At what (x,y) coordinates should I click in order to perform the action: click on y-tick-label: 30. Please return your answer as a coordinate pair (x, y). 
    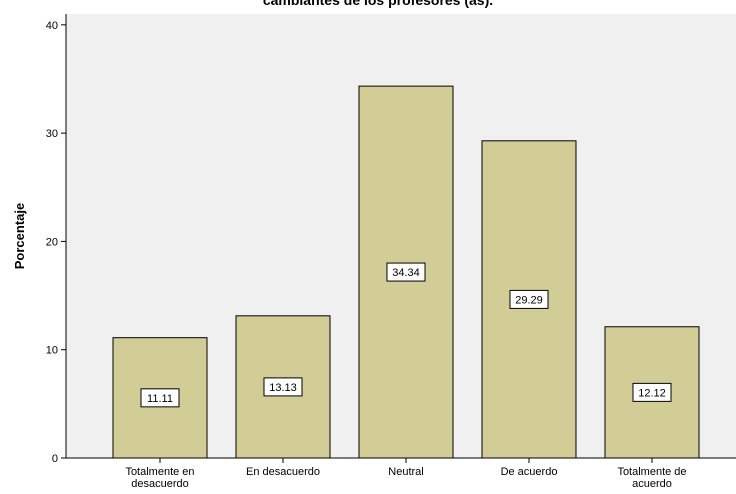
    Looking at the image, I should click on (52, 134).